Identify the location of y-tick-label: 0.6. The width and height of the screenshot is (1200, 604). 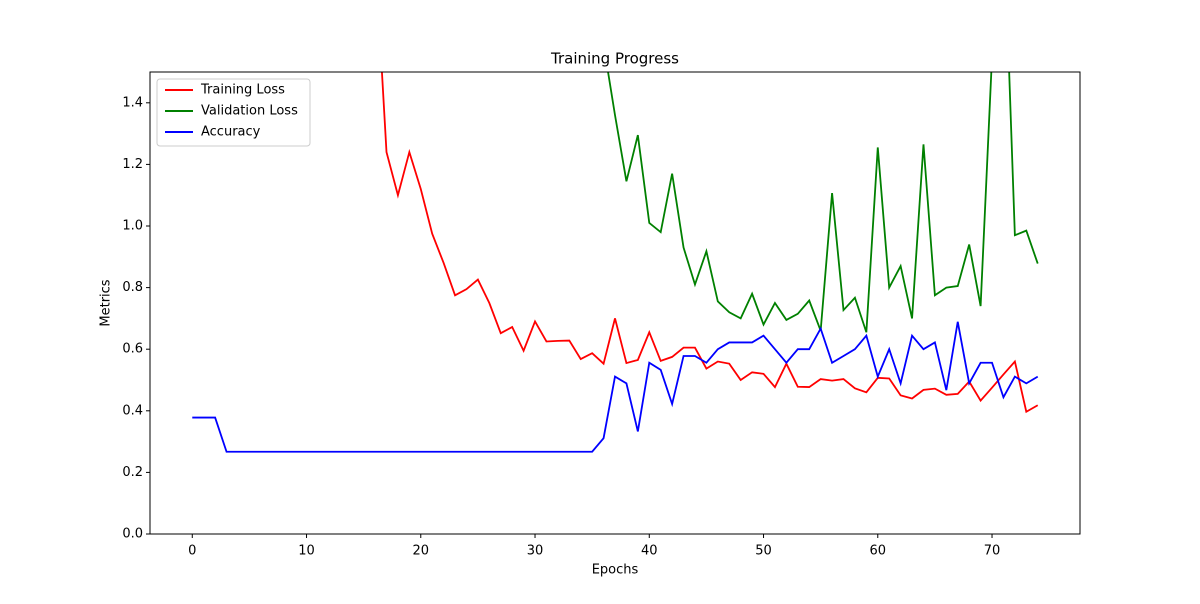
(132, 349).